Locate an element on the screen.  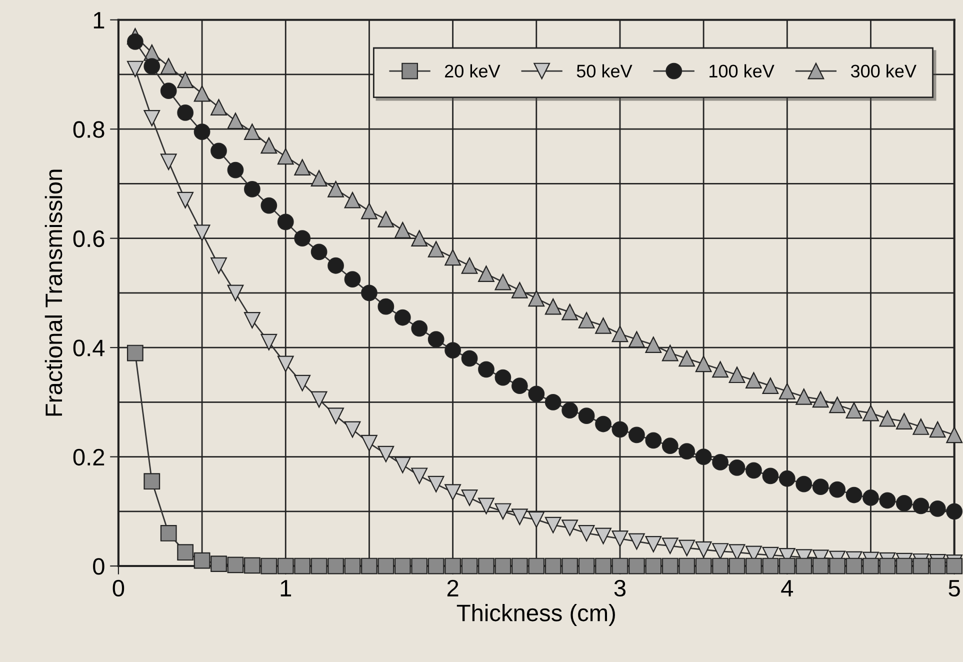
x-tick-label: 0 is located at coordinates (118, 588).